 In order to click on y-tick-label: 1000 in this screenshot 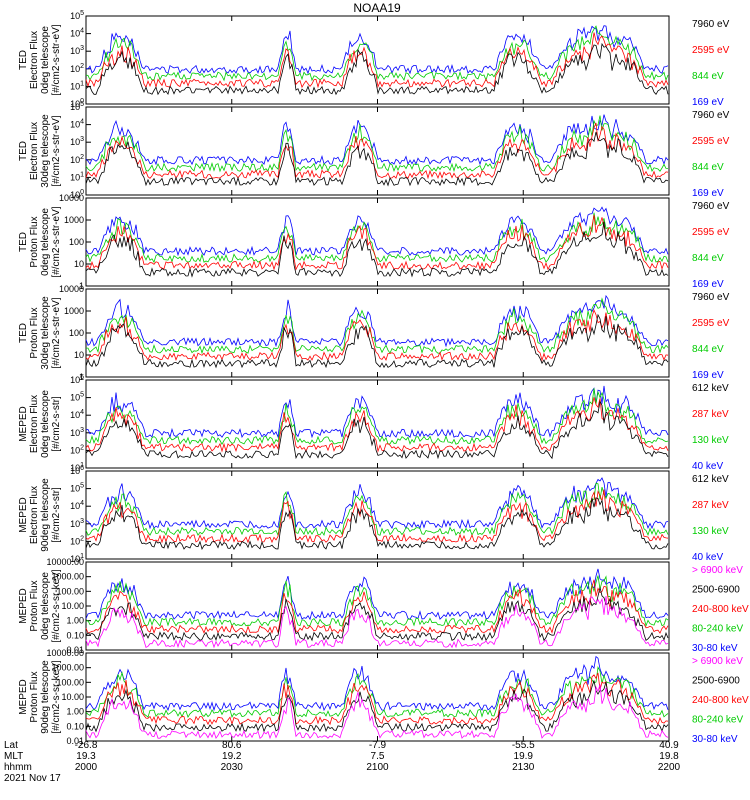, I will do `click(74, 220)`.